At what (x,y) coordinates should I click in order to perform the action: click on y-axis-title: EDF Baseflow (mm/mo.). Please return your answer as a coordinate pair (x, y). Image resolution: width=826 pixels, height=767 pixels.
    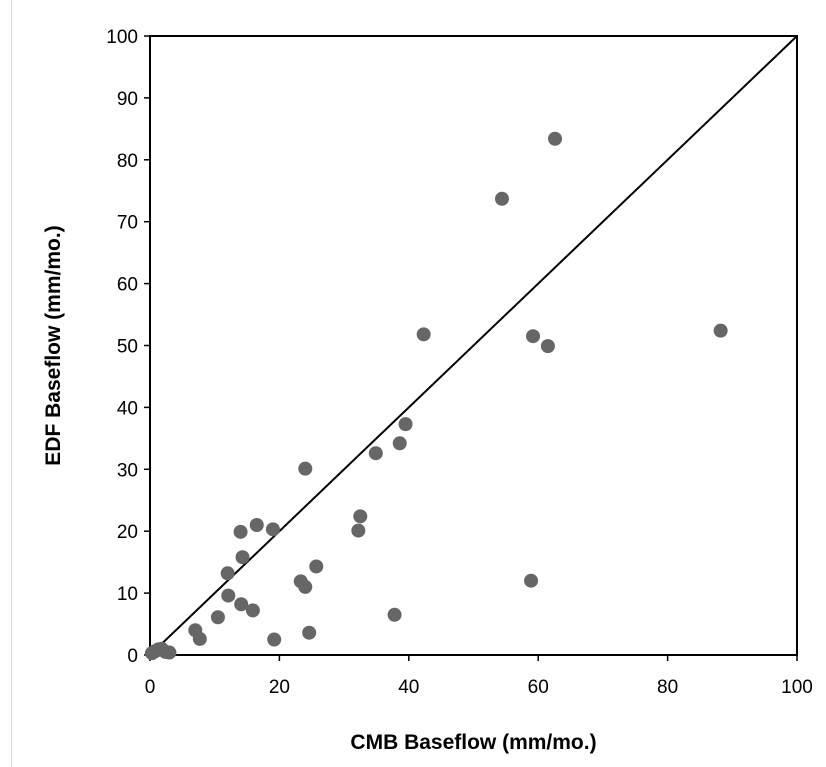
    Looking at the image, I should click on (53, 345).